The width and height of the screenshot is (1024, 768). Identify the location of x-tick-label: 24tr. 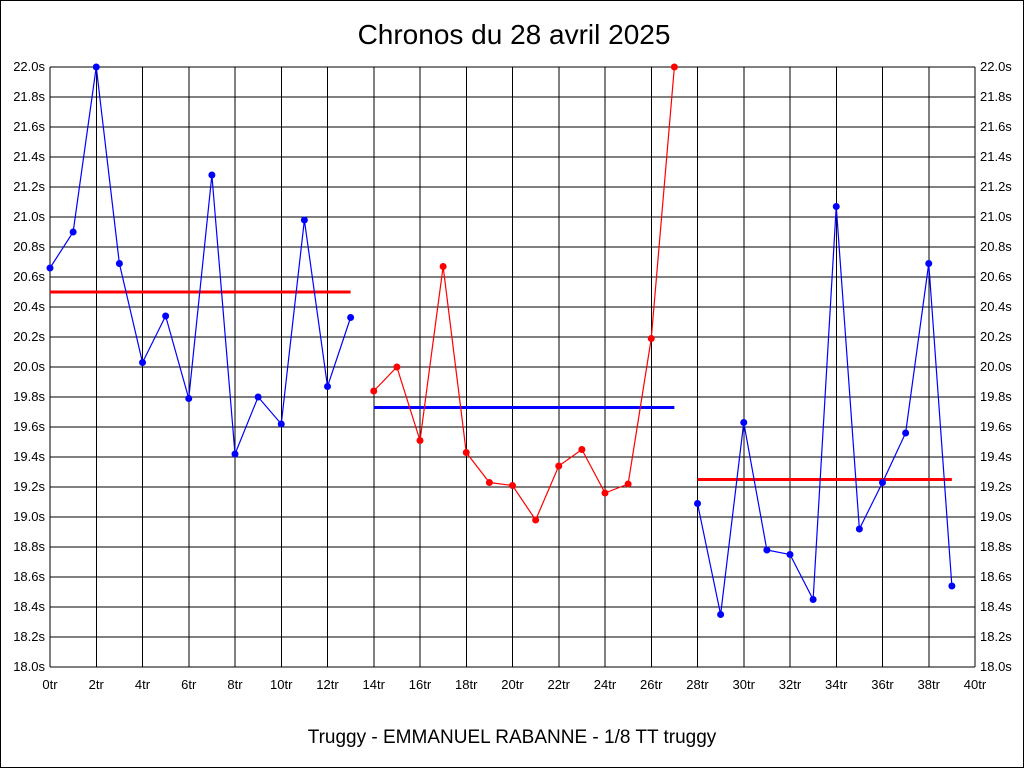
(605, 684).